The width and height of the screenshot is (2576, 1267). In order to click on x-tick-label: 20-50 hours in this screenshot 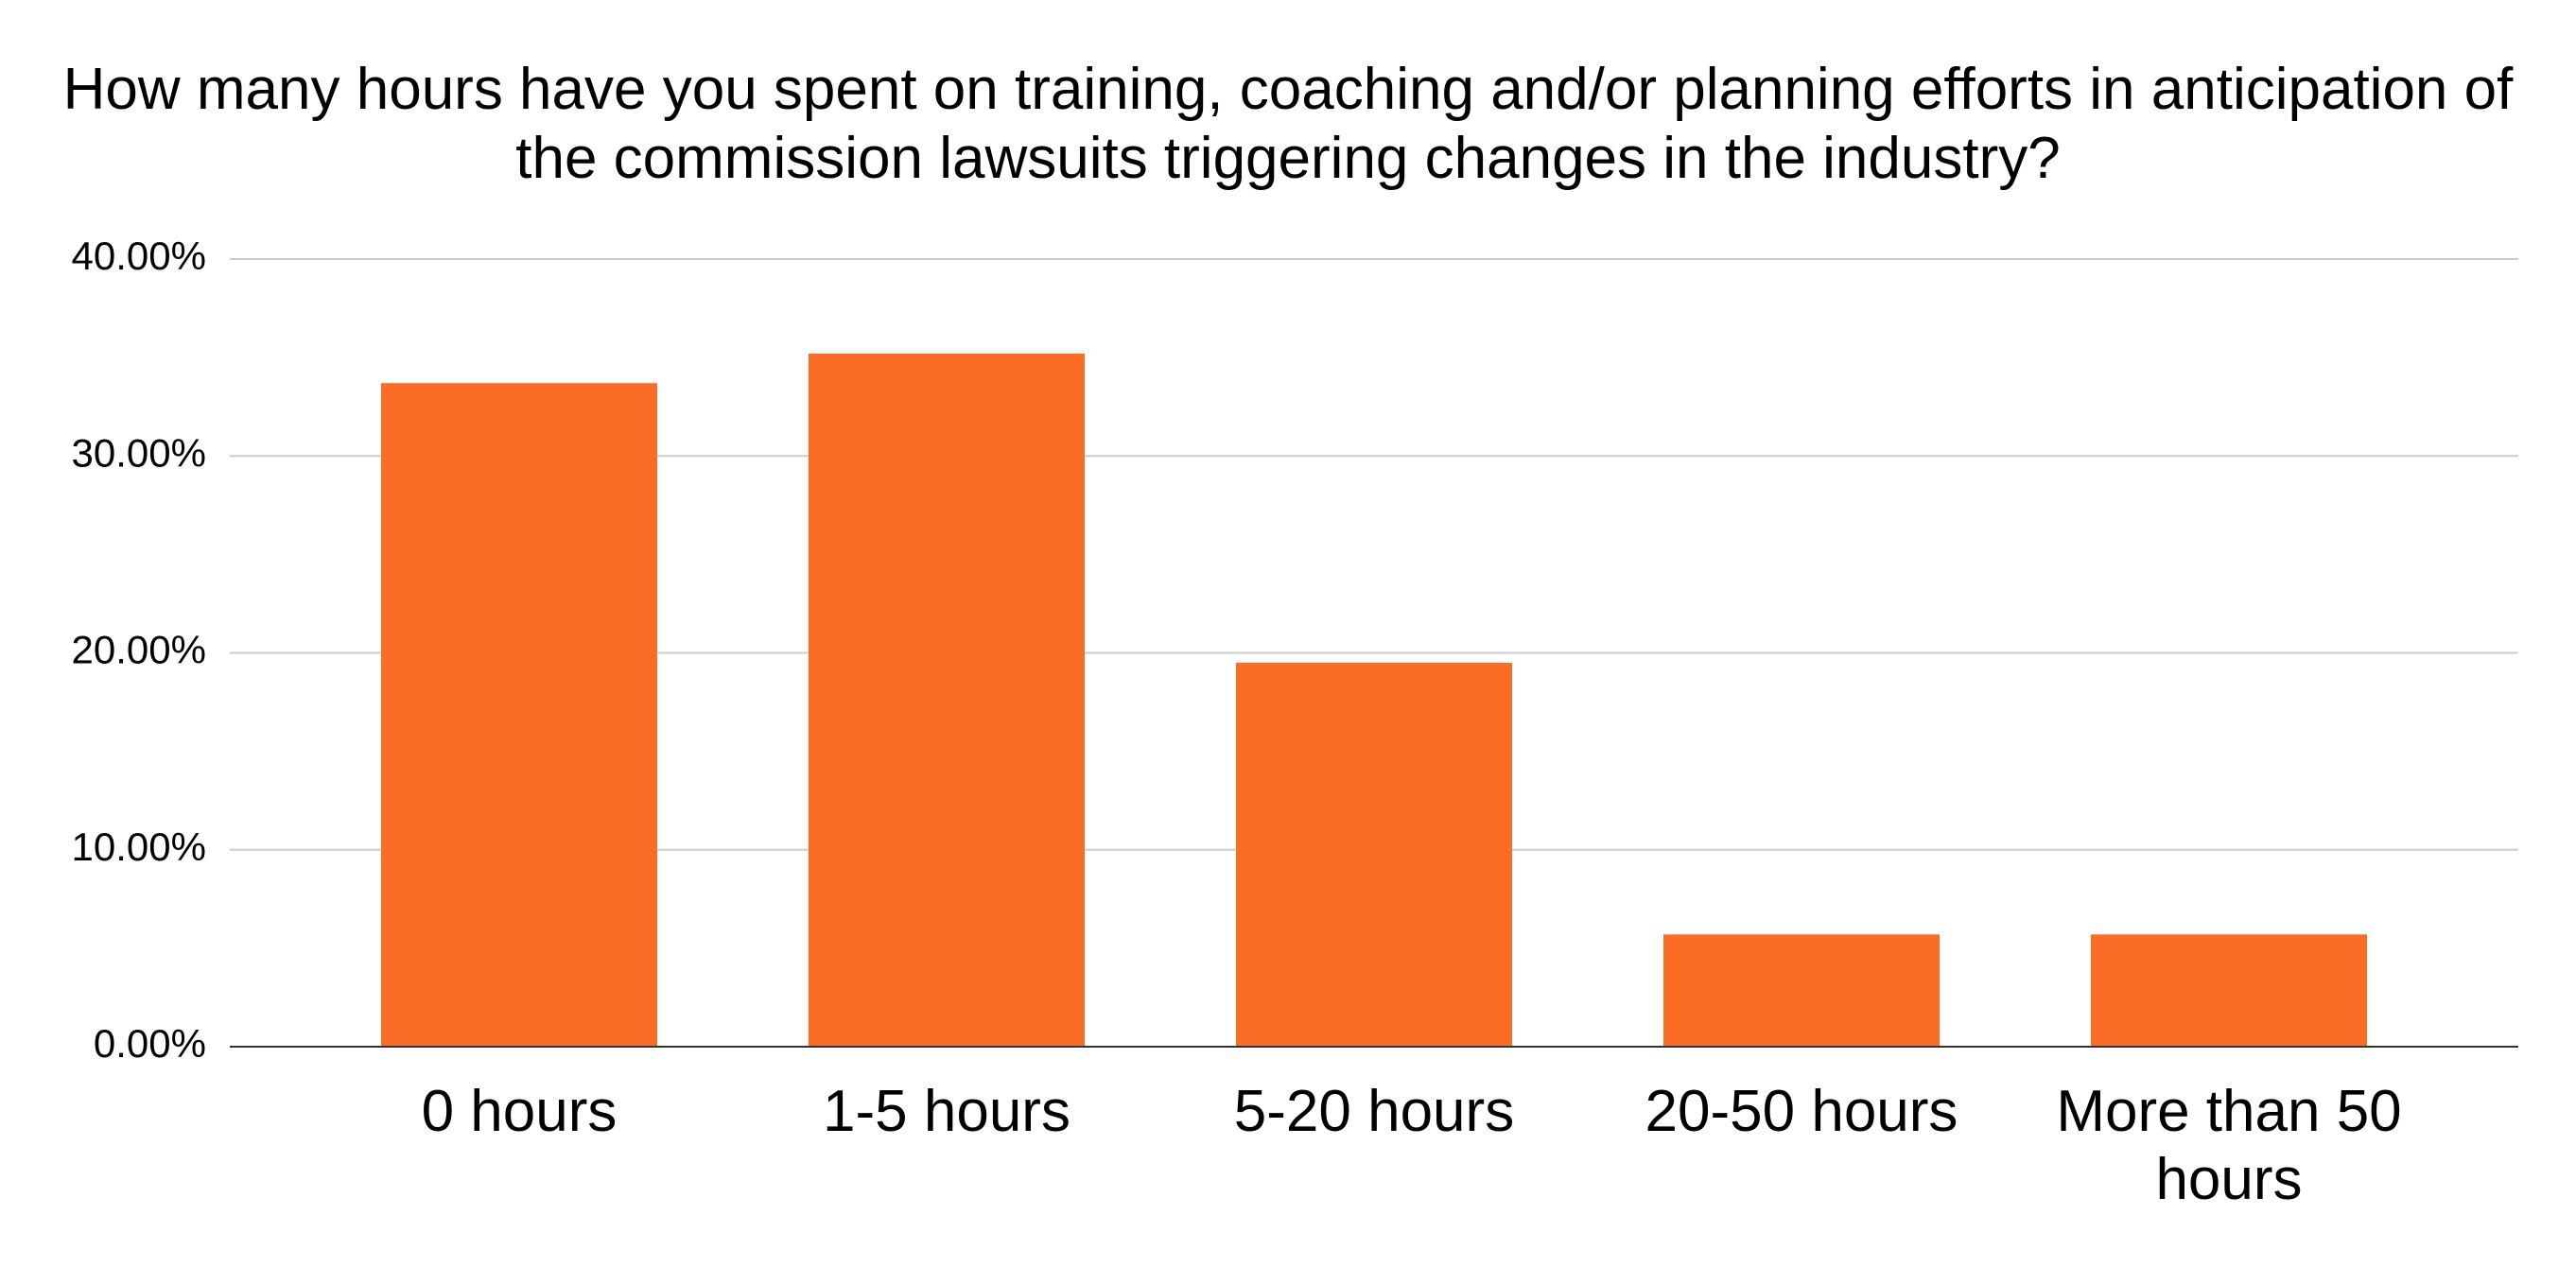, I will do `click(1801, 1111)`.